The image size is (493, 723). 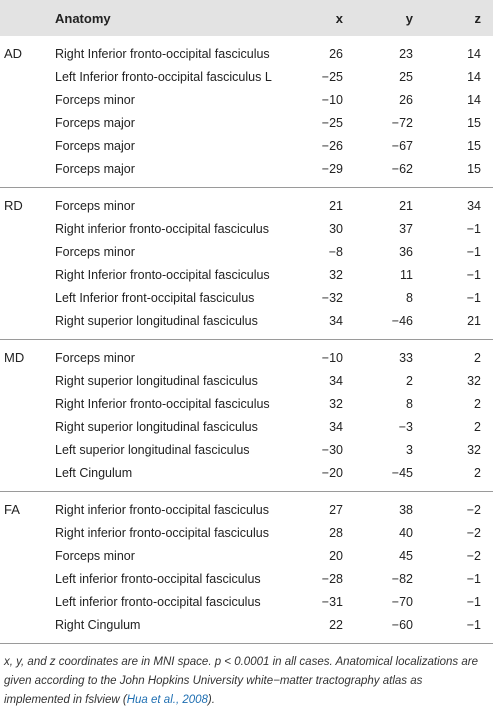 What do you see at coordinates (13, 53) in the screenshot?
I see `group-label: AD` at bounding box center [13, 53].